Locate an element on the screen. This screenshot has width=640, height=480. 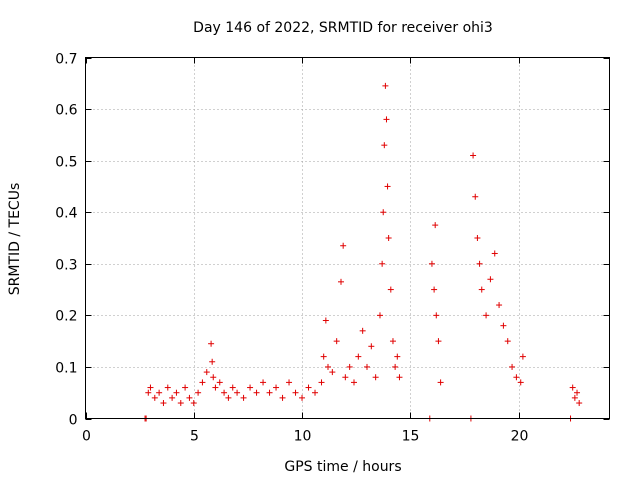
x-tick-label: 15 is located at coordinates (411, 437).